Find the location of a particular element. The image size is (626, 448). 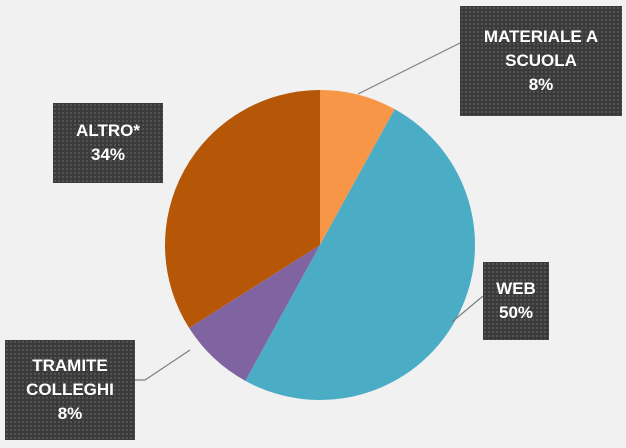

label-value: 50% is located at coordinates (516, 312).